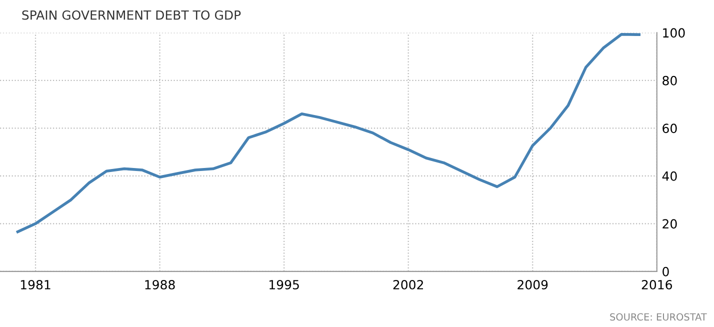 This screenshot has width=714, height=327. Describe the element at coordinates (160, 285) in the screenshot. I see `x-tick-label: 1988` at that location.